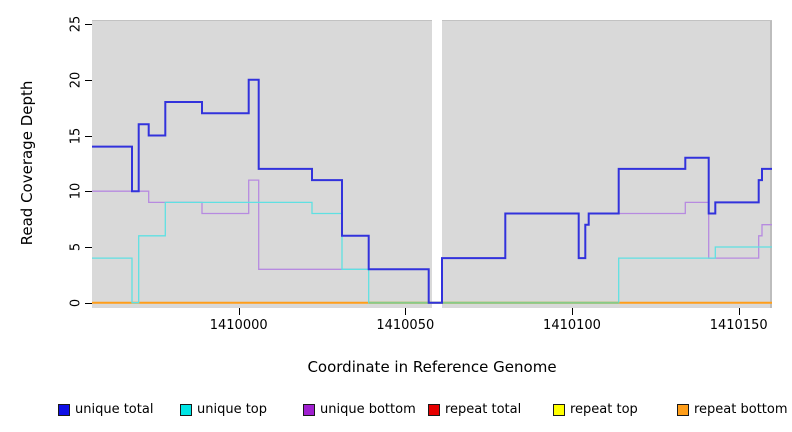 Image resolution: width=792 pixels, height=432 pixels. I want to click on y-axis-title: Read Coverage Depth, so click(27, 163).